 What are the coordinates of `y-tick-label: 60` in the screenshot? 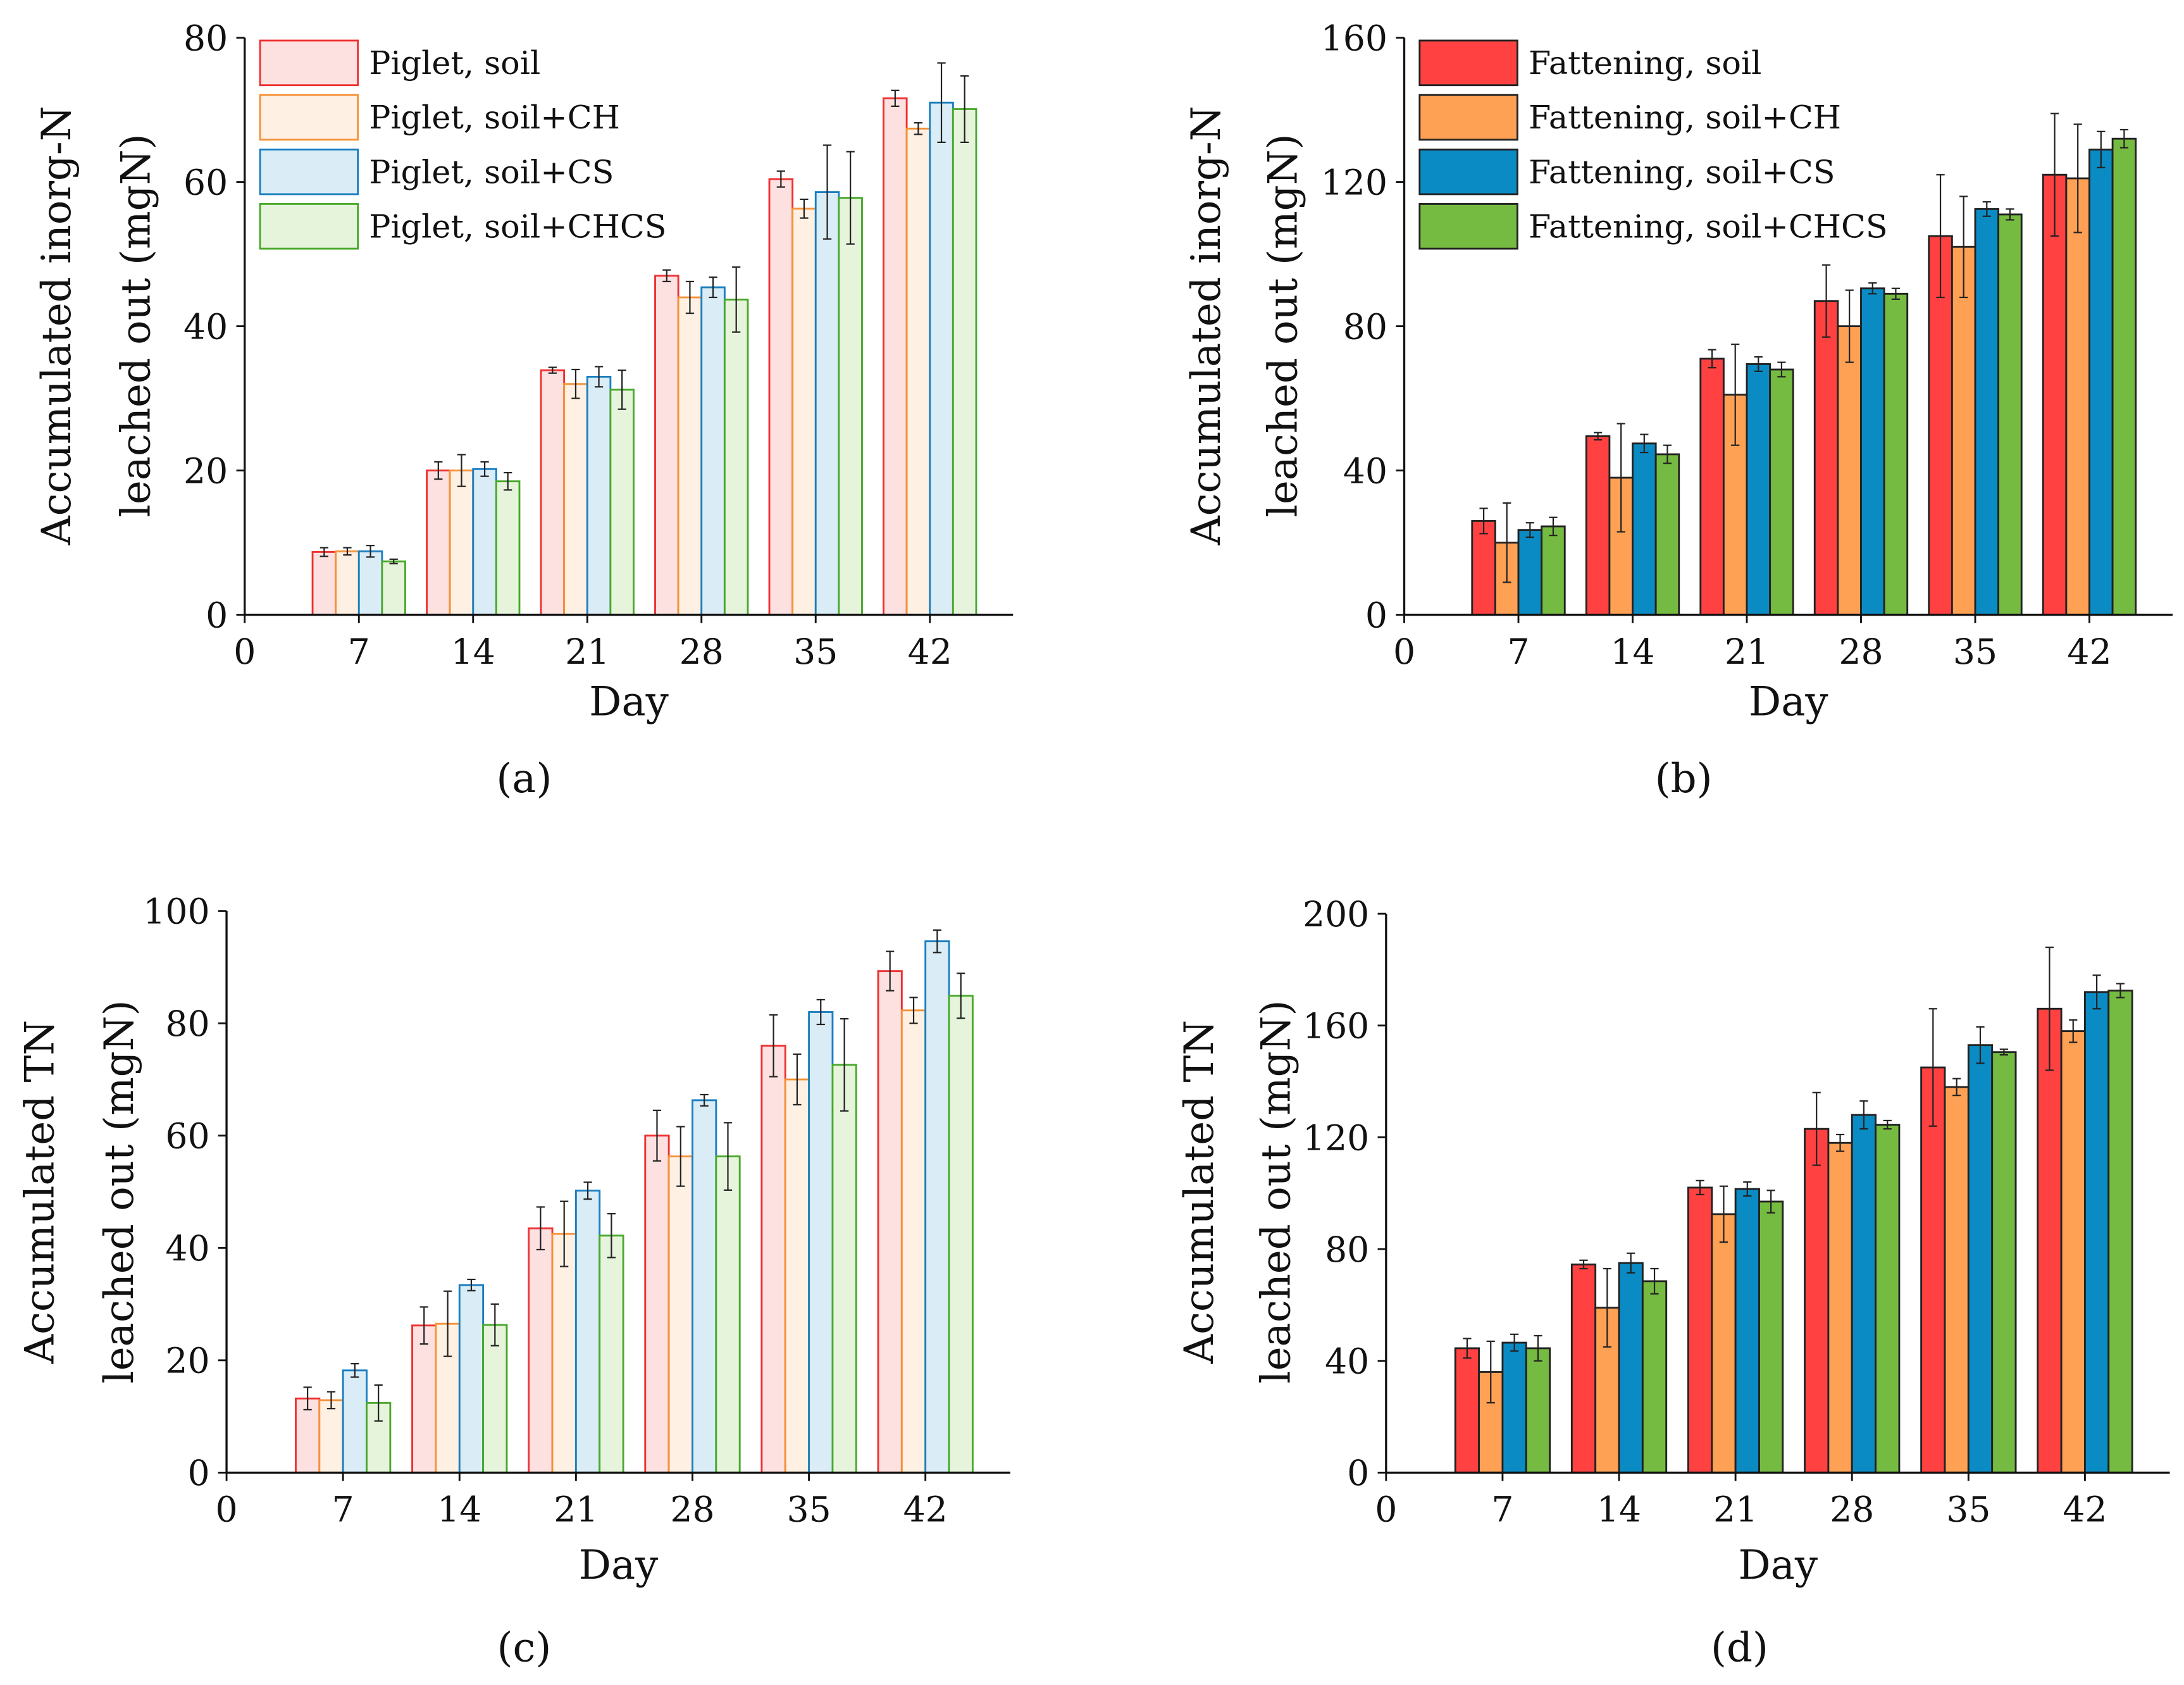 It's located at (205, 183).